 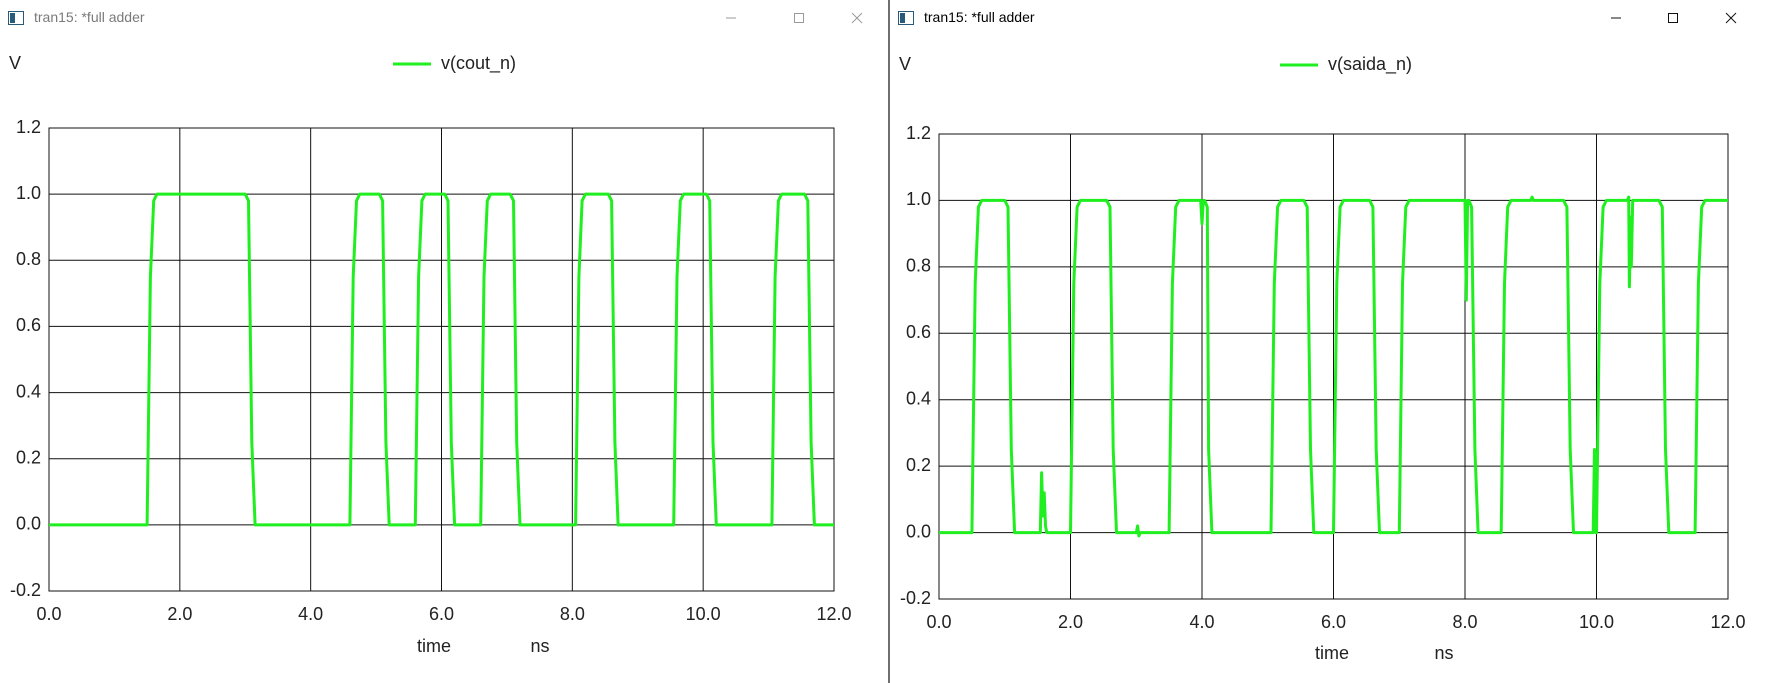 I want to click on legend-label: v(cout_n), so click(x=478, y=63).